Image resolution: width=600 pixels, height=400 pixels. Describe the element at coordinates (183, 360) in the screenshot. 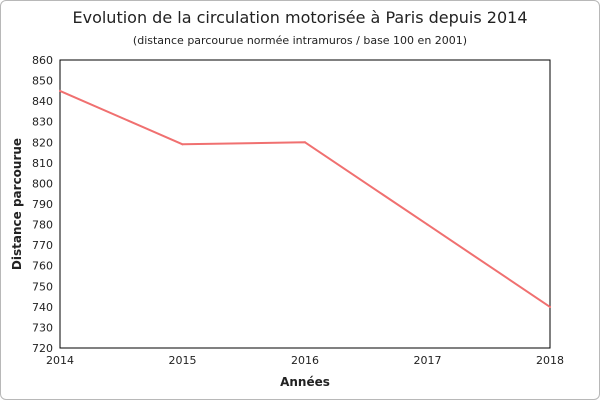

I see `x-tick-label: 2015` at that location.